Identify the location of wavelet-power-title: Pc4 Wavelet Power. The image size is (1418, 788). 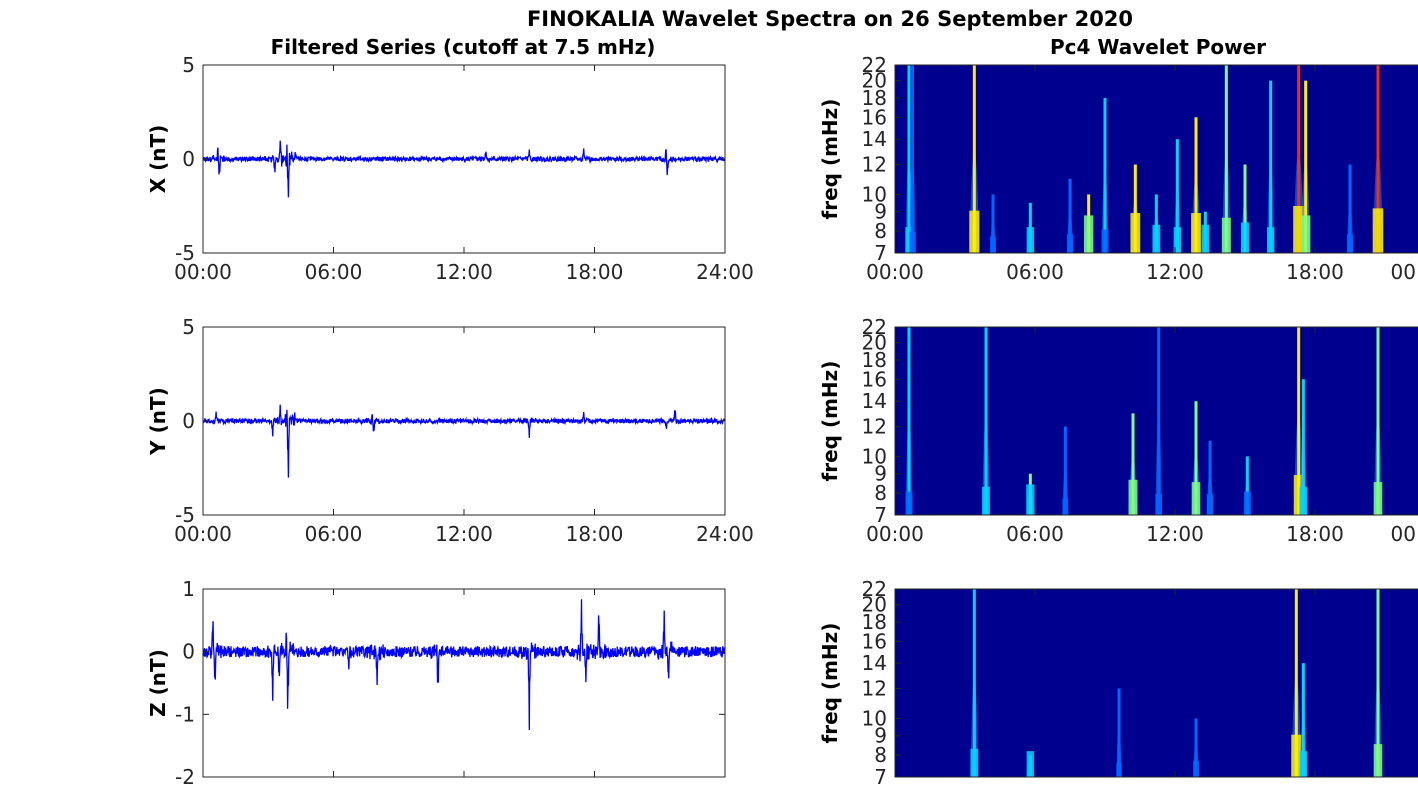
(1158, 47).